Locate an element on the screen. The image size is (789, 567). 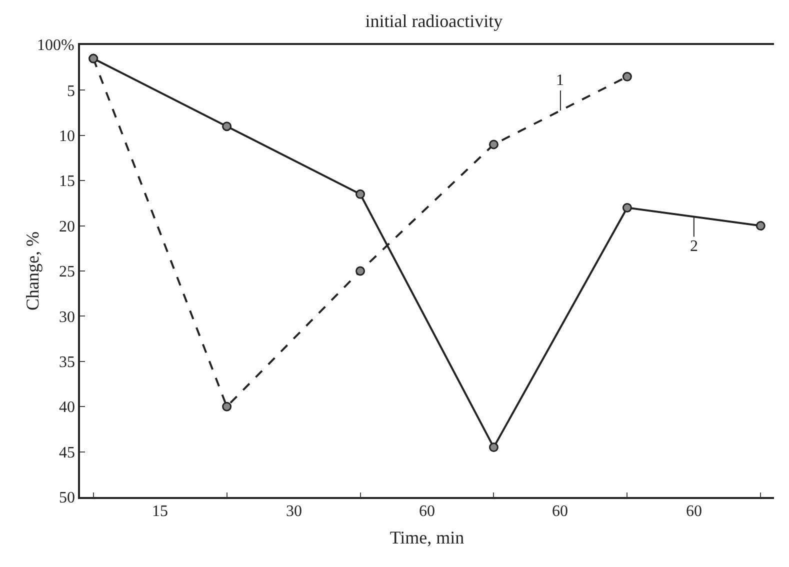
annotation: 1 is located at coordinates (560, 80).